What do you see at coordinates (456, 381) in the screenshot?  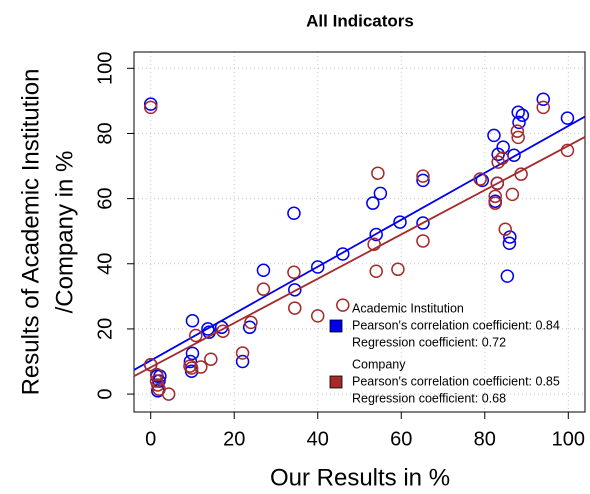 I see `legend-note: Pearson's correlation coefficient: 0.85` at bounding box center [456, 381].